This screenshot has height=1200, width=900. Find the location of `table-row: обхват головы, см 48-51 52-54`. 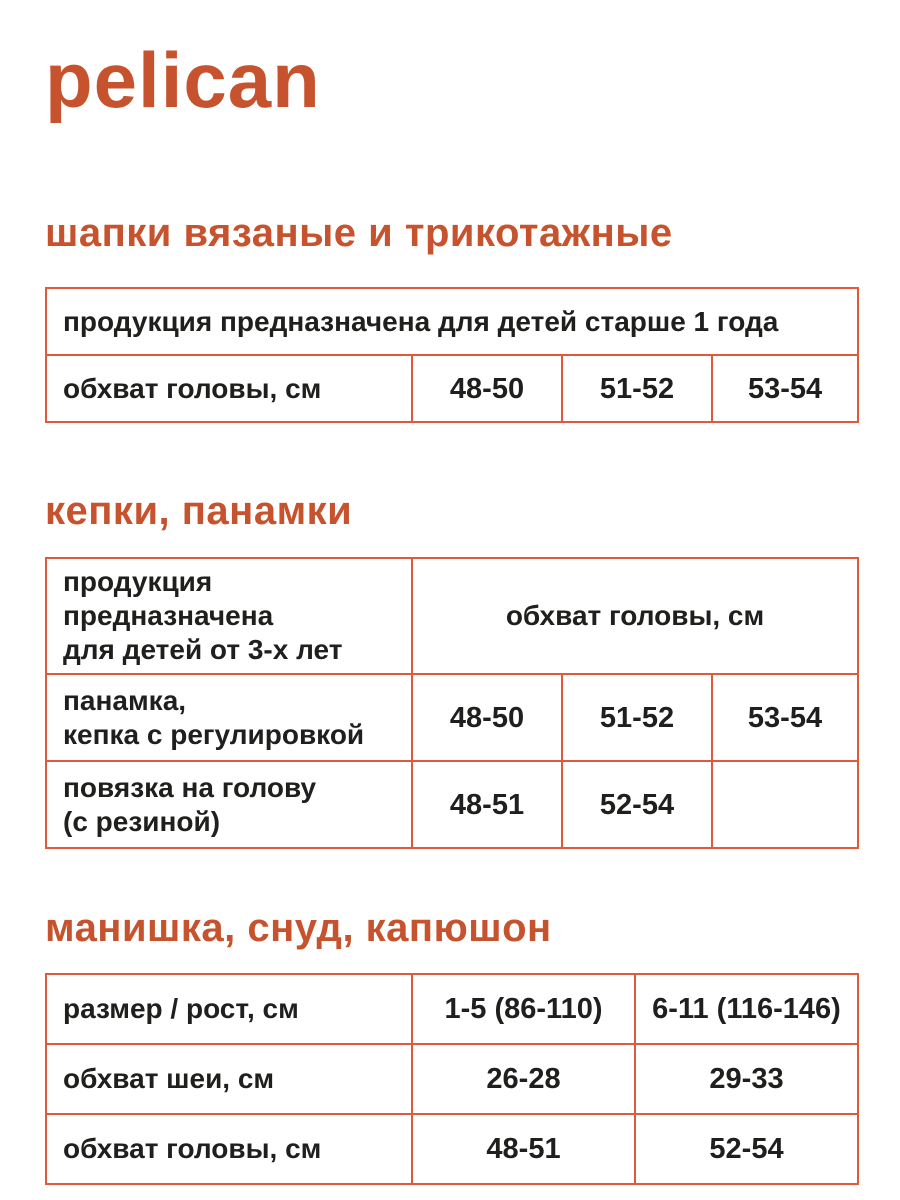

table-row: обхват головы, см 48-51 52-54 is located at coordinates (452, 1149).